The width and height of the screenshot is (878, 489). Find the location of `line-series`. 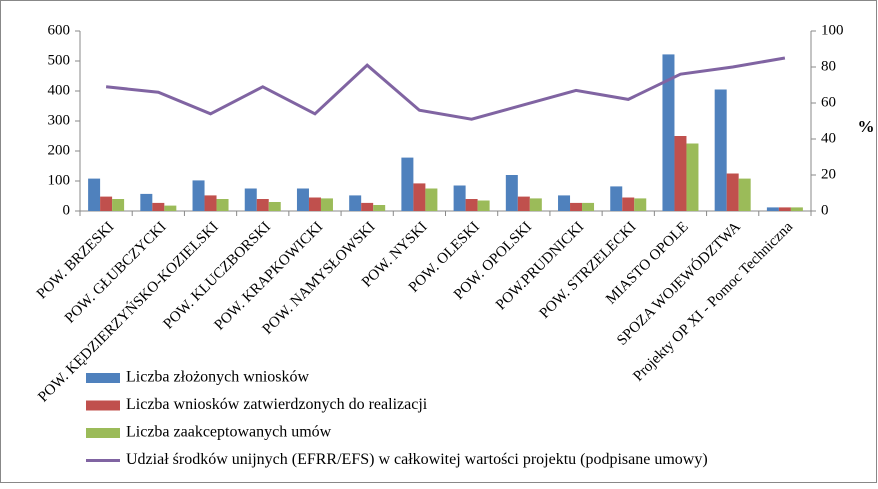

line-series is located at coordinates (445, 88).